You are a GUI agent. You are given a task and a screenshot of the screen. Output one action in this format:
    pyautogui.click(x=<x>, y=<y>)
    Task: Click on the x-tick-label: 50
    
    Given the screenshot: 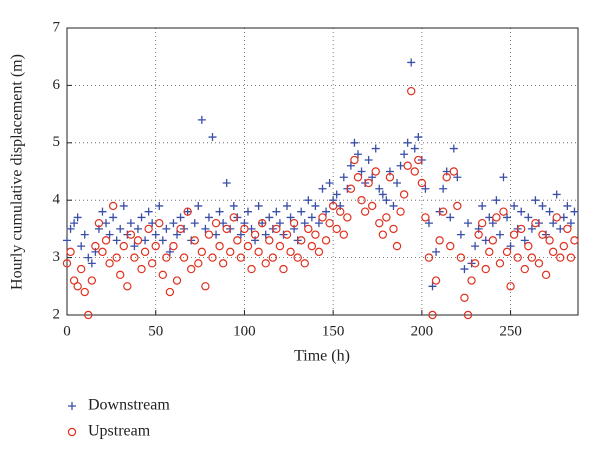 What is the action you would take?
    pyautogui.click(x=155, y=331)
    